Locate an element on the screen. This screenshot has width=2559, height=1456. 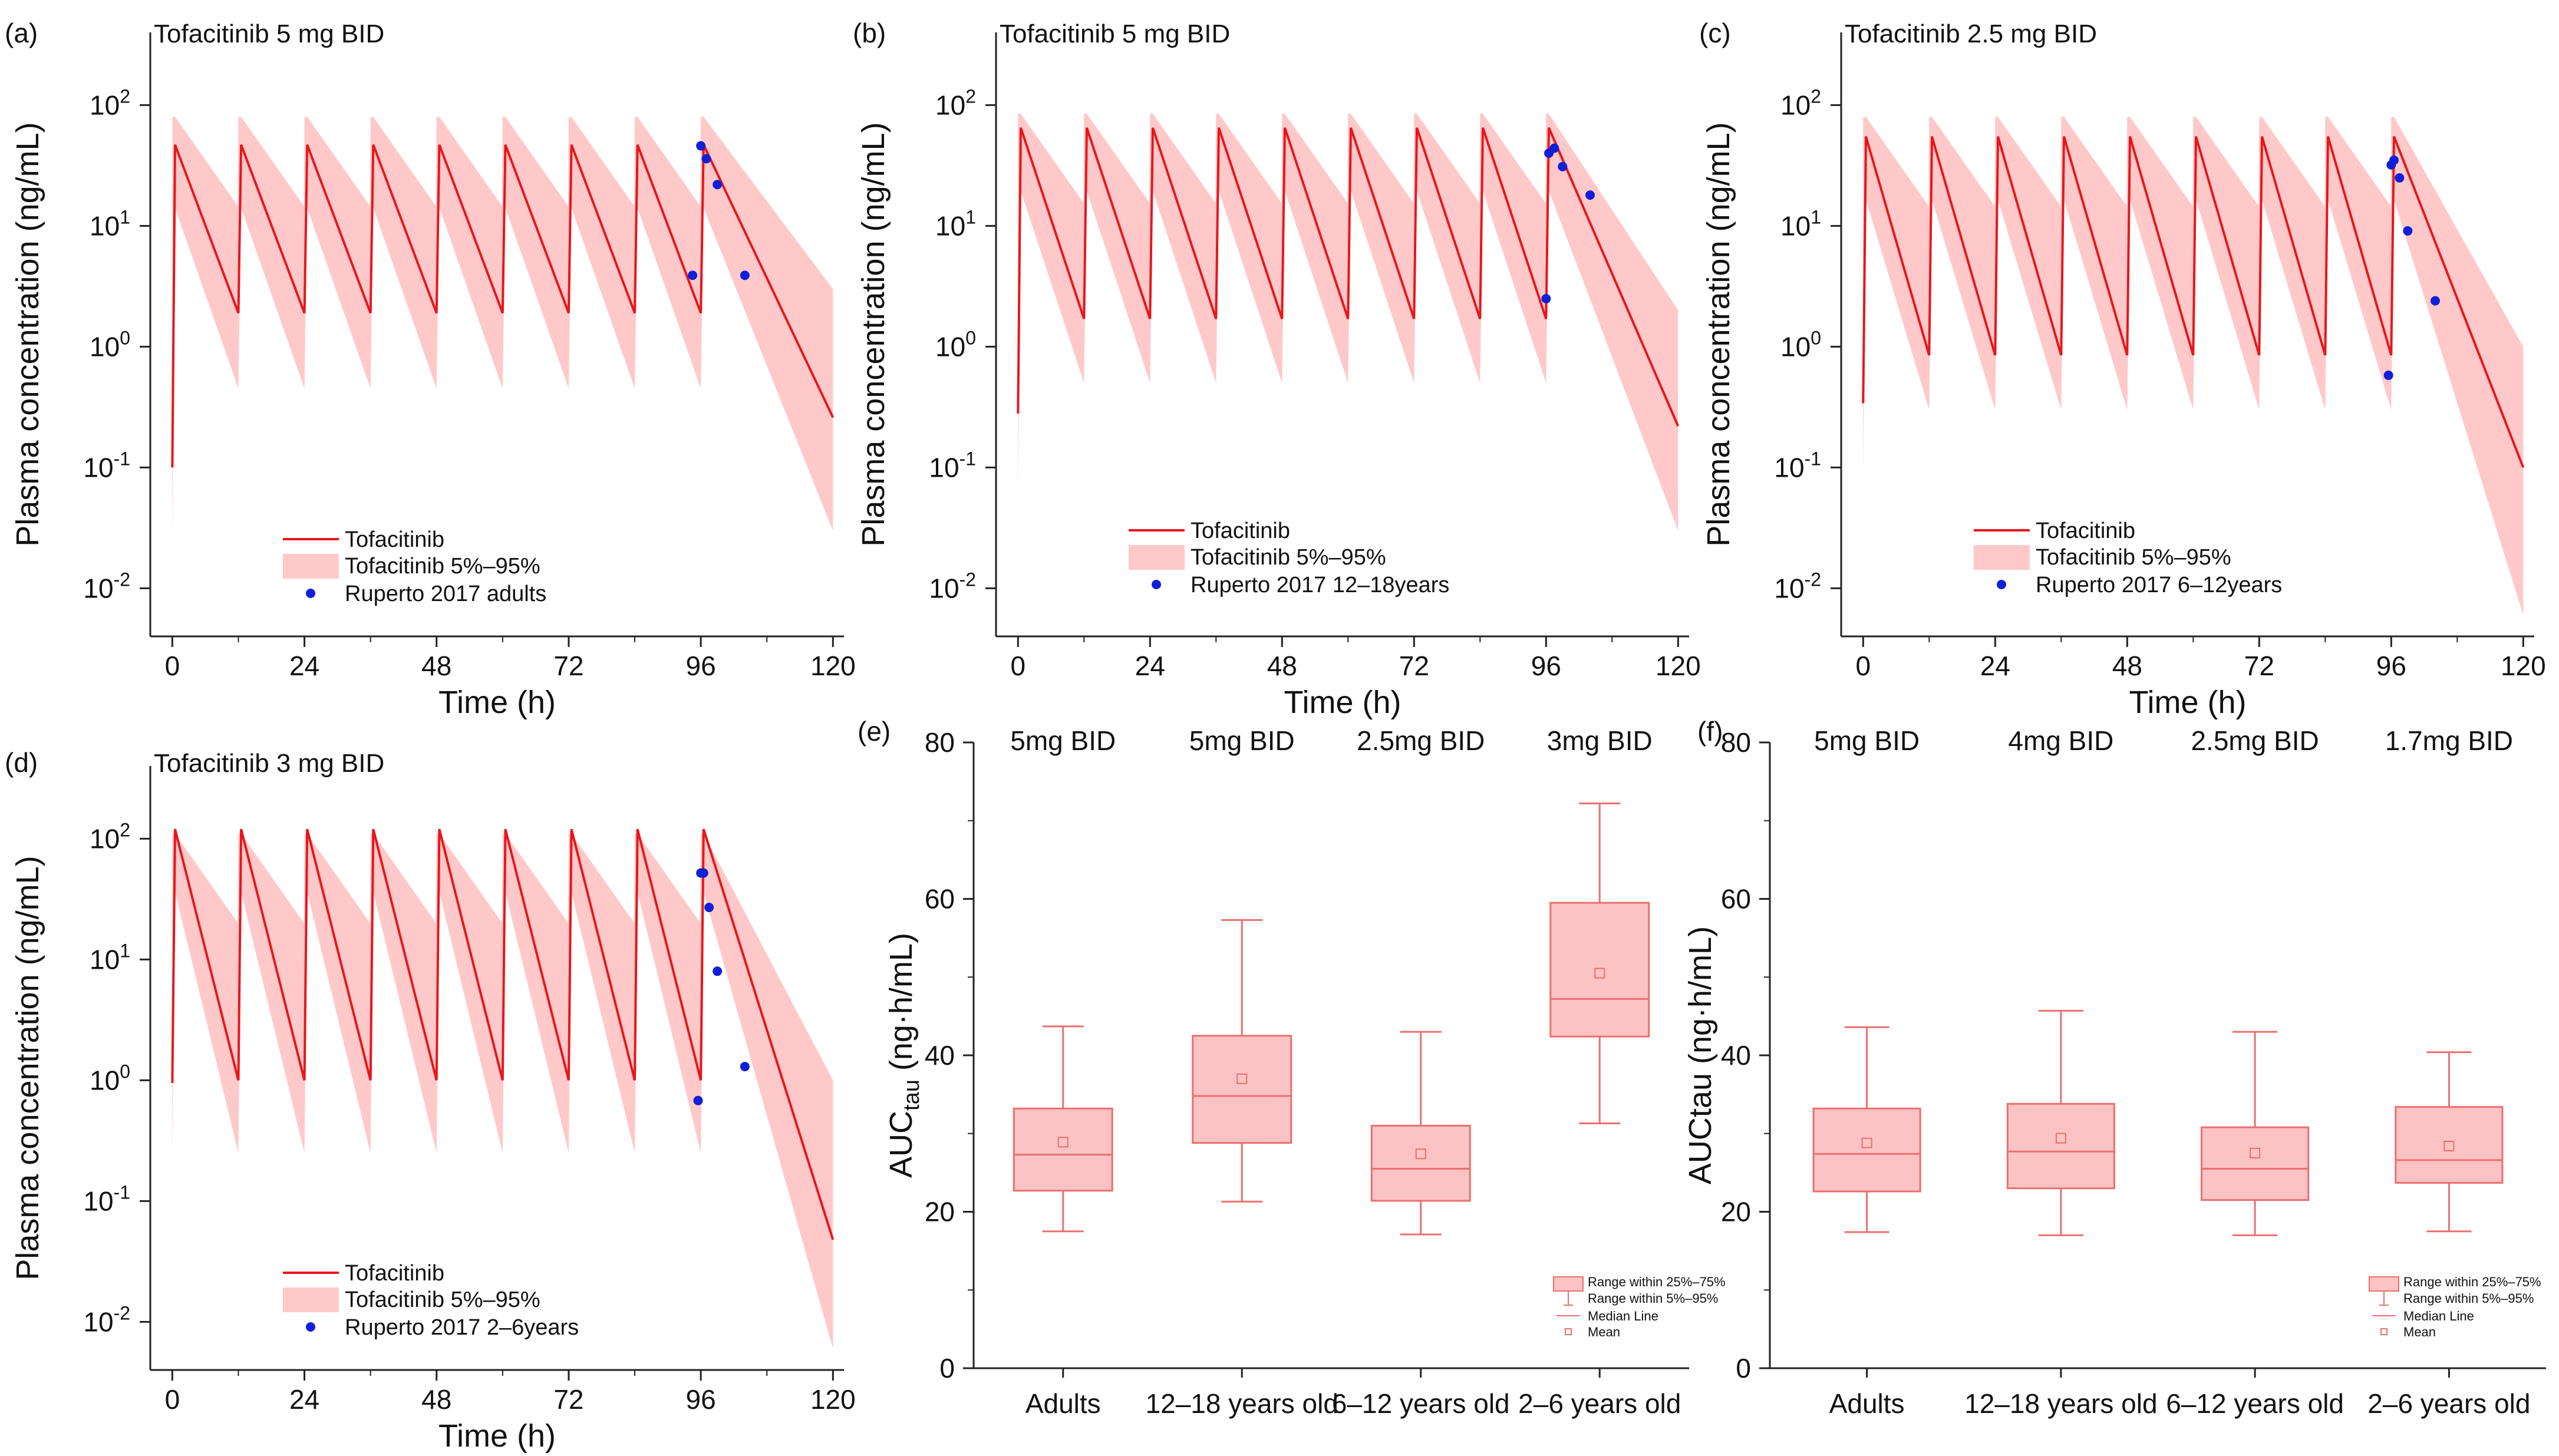
x-tick-label: 0 is located at coordinates (1863, 666).